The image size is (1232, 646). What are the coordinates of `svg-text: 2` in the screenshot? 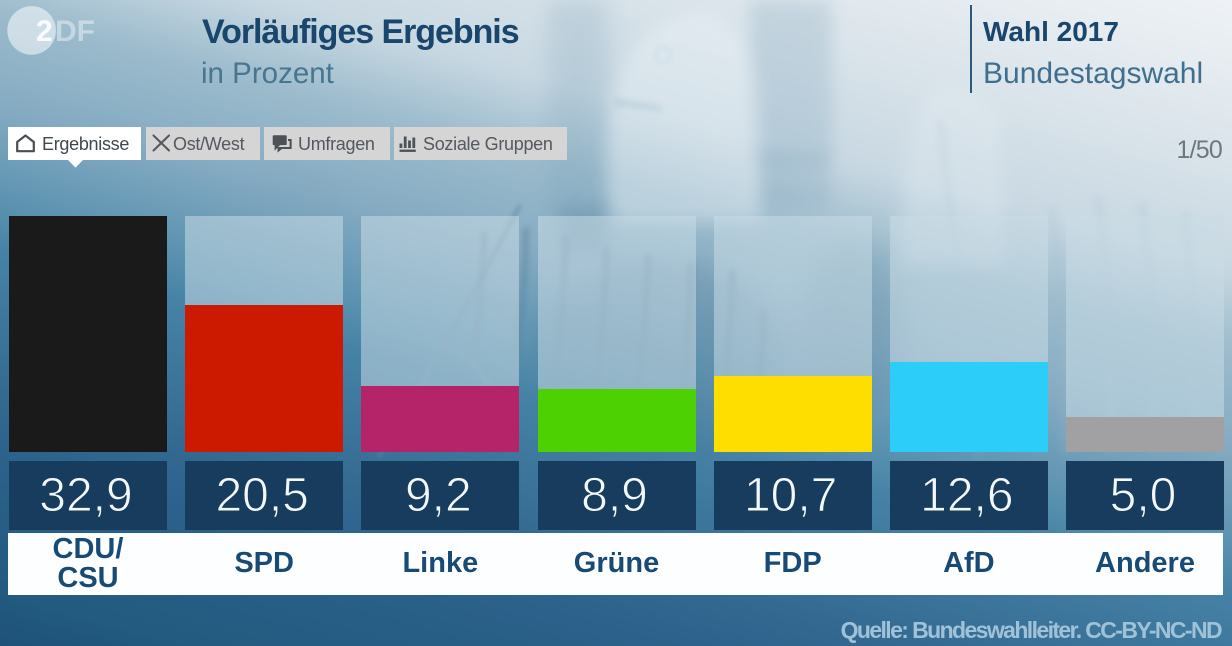 It's located at (44, 31).